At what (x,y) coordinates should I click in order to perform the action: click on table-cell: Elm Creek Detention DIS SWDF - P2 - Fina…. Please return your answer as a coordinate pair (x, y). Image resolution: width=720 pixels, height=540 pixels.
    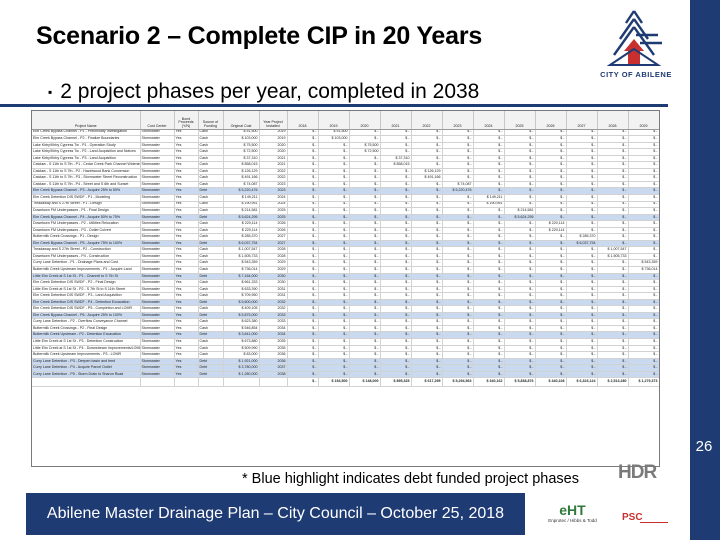
    Looking at the image, I should click on (86, 283).